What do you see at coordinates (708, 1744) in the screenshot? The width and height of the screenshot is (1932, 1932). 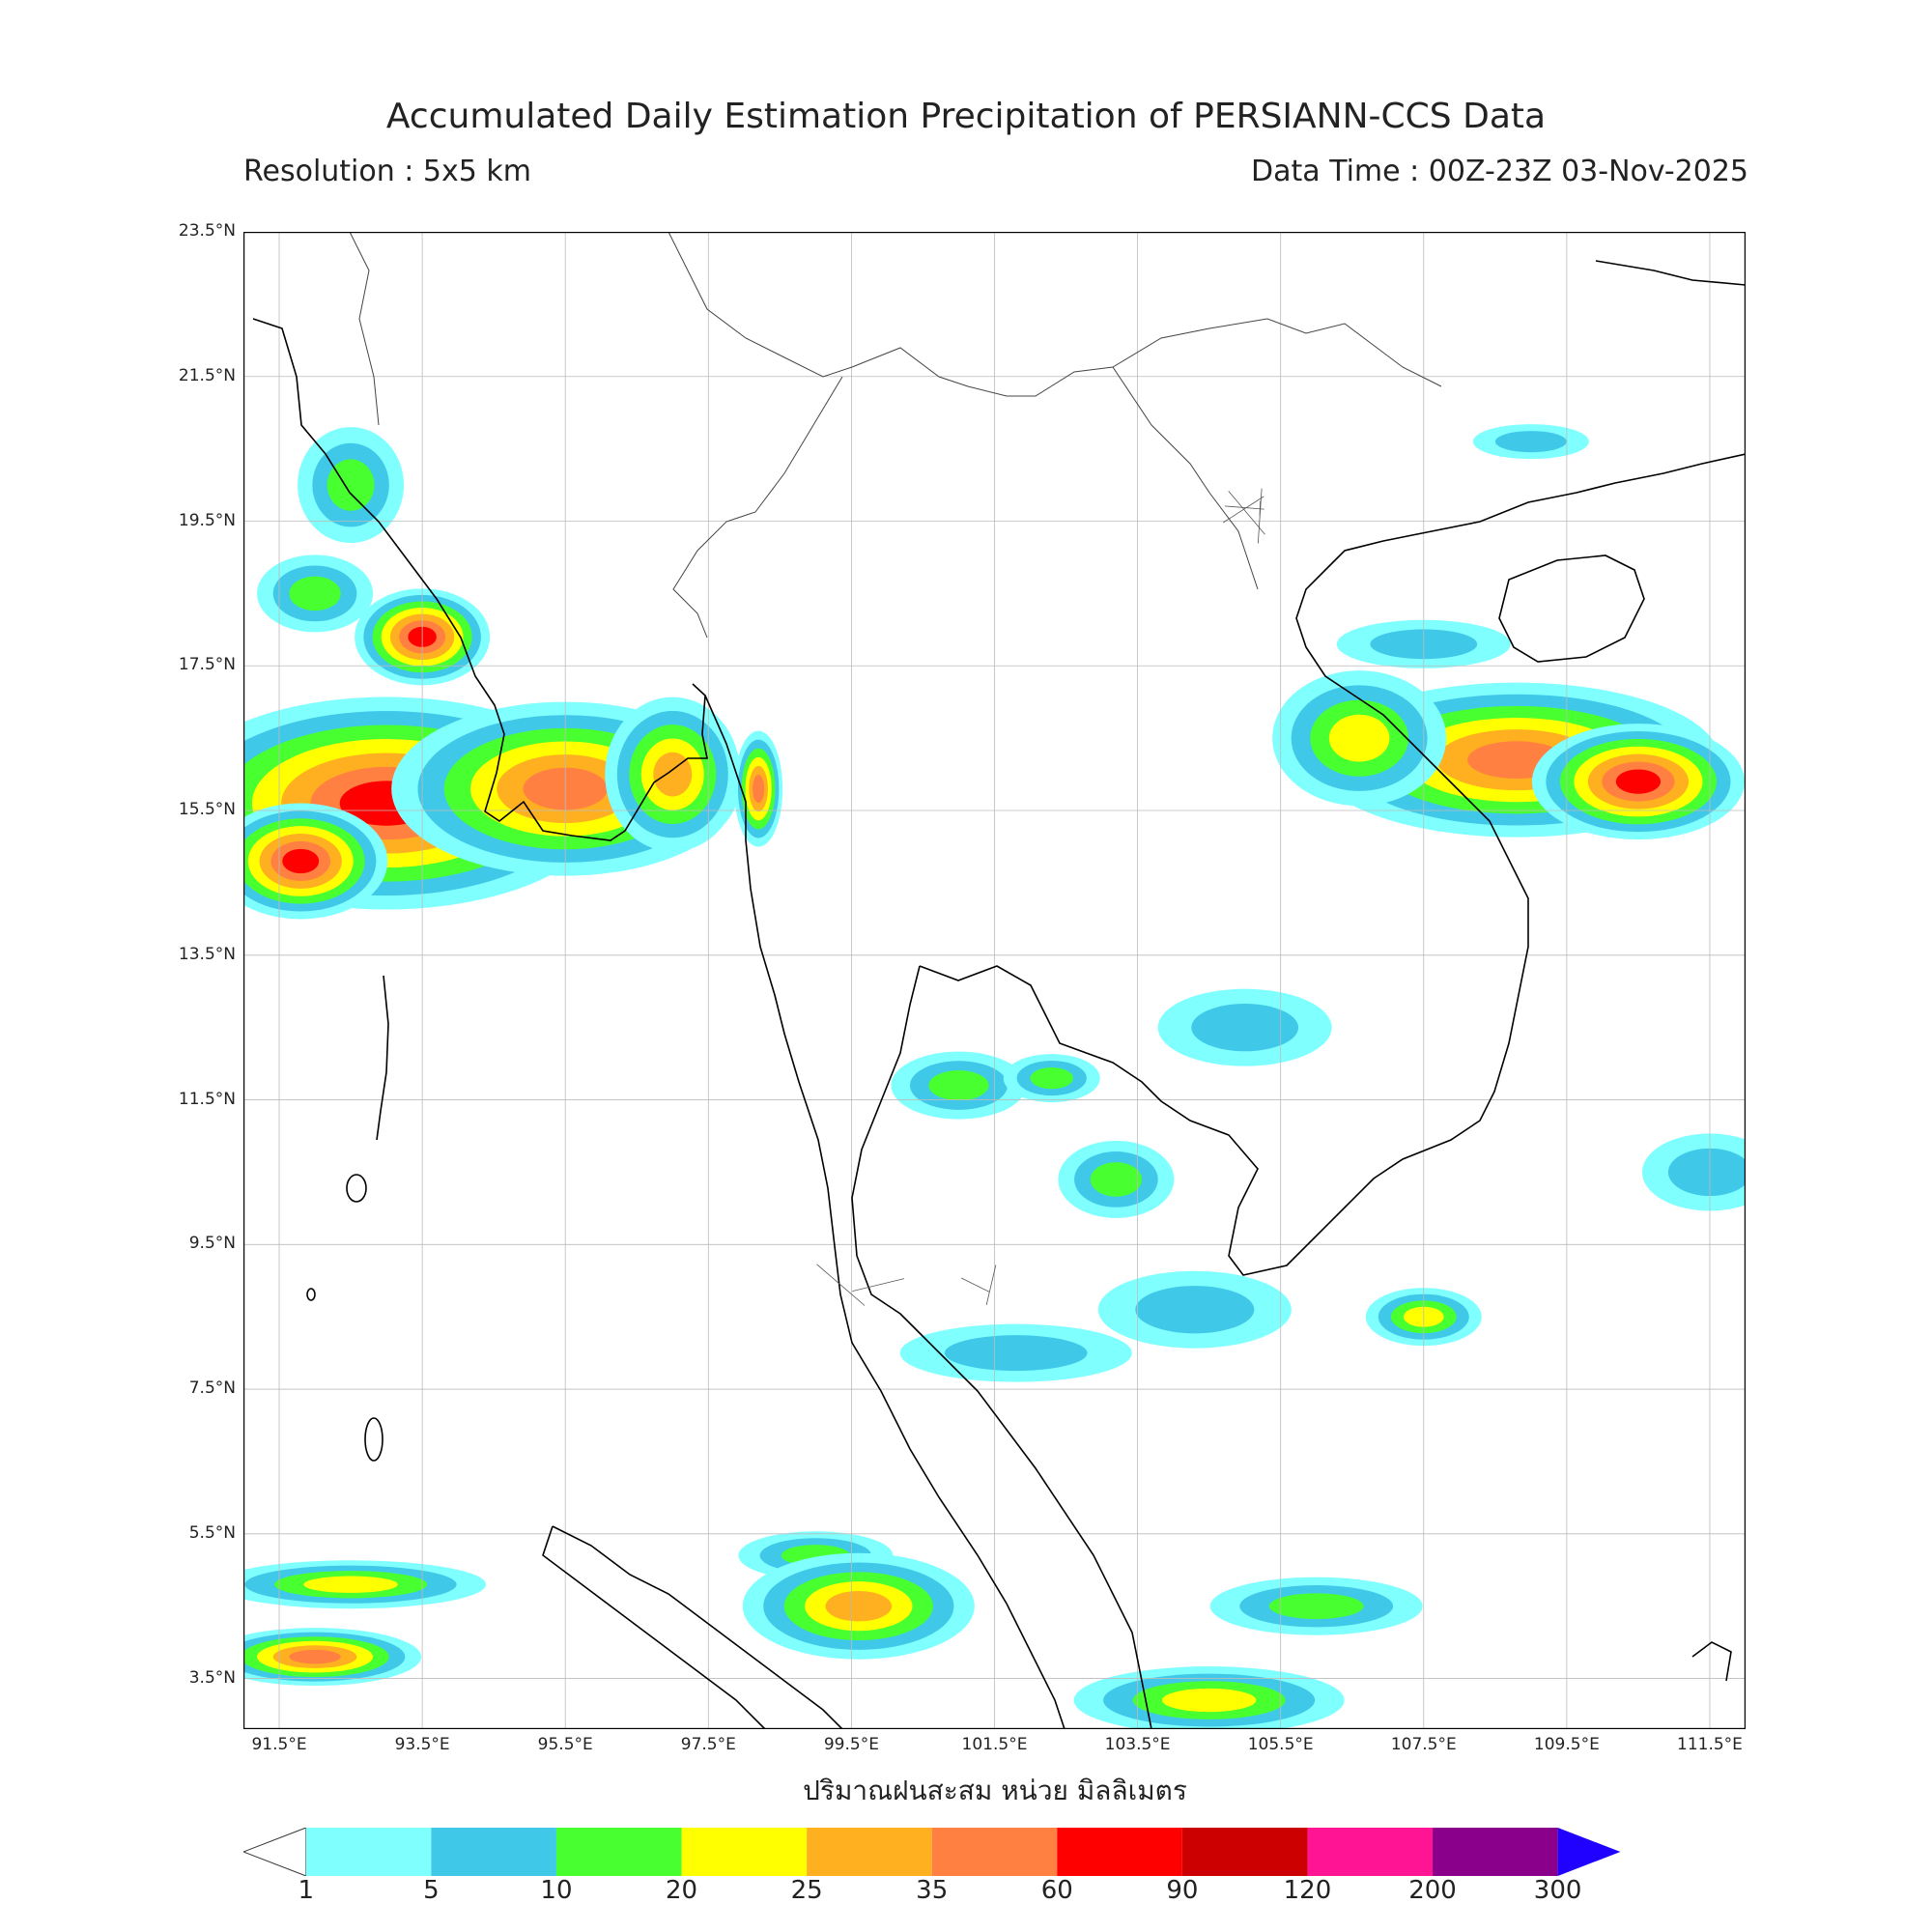 I see `lon-tick-label: 97.5°E` at bounding box center [708, 1744].